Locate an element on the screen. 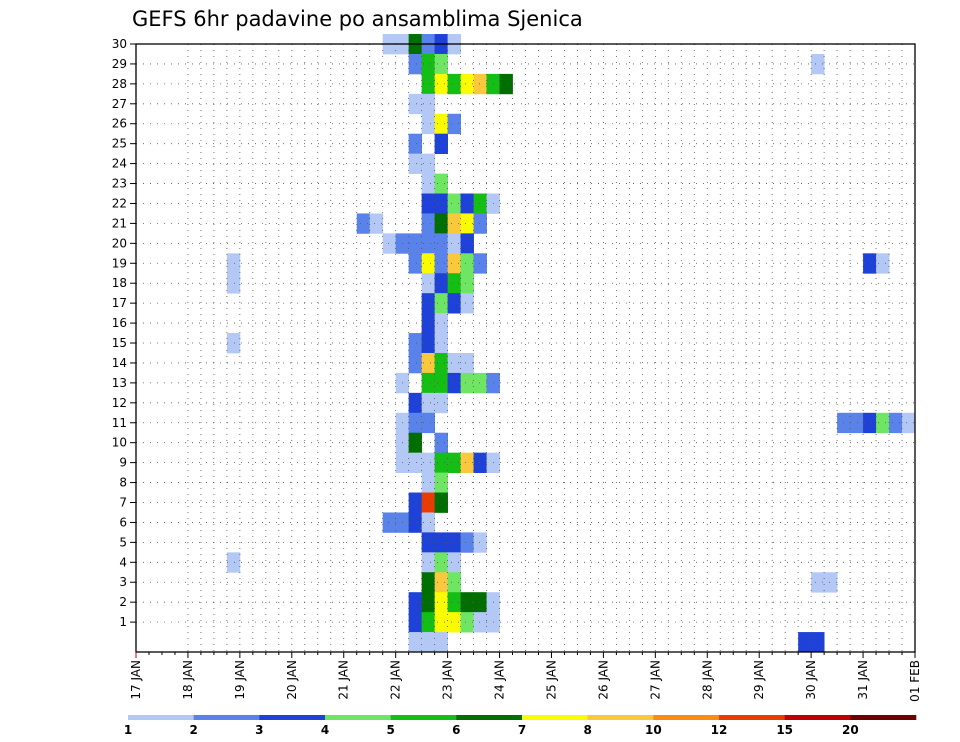 Image resolution: width=960 pixels, height=742 pixels. y-tick-label: 11 is located at coordinates (119, 423).